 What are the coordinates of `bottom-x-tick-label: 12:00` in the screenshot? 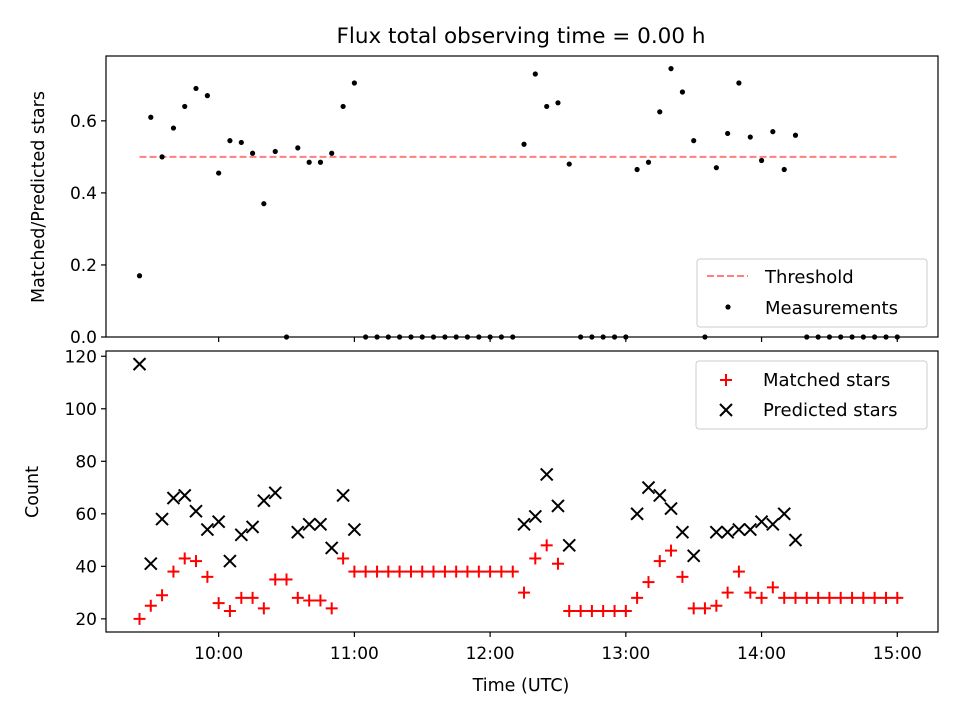 It's located at (490, 654).